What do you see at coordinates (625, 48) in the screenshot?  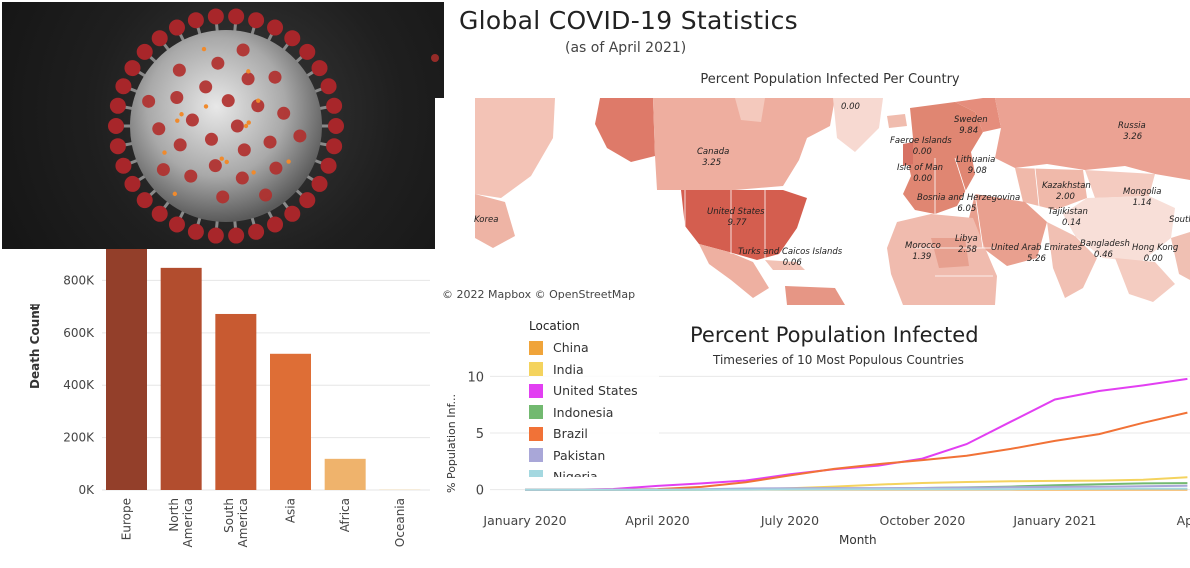 I see `dashboard-subtitle: (as of April 2021)` at bounding box center [625, 48].